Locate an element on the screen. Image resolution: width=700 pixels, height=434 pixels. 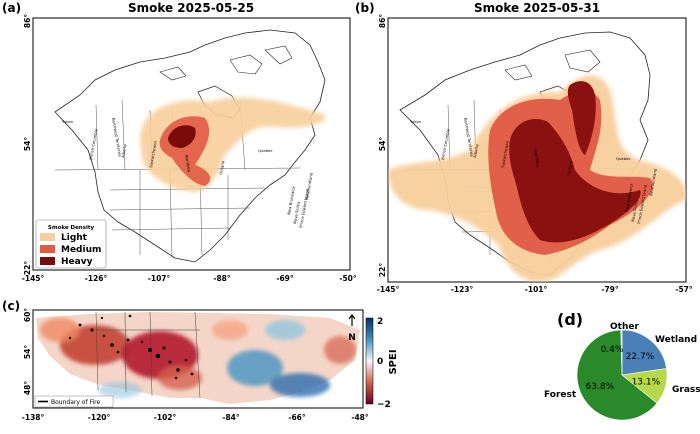
panel-c-label: (c) is located at coordinates (11, 306).